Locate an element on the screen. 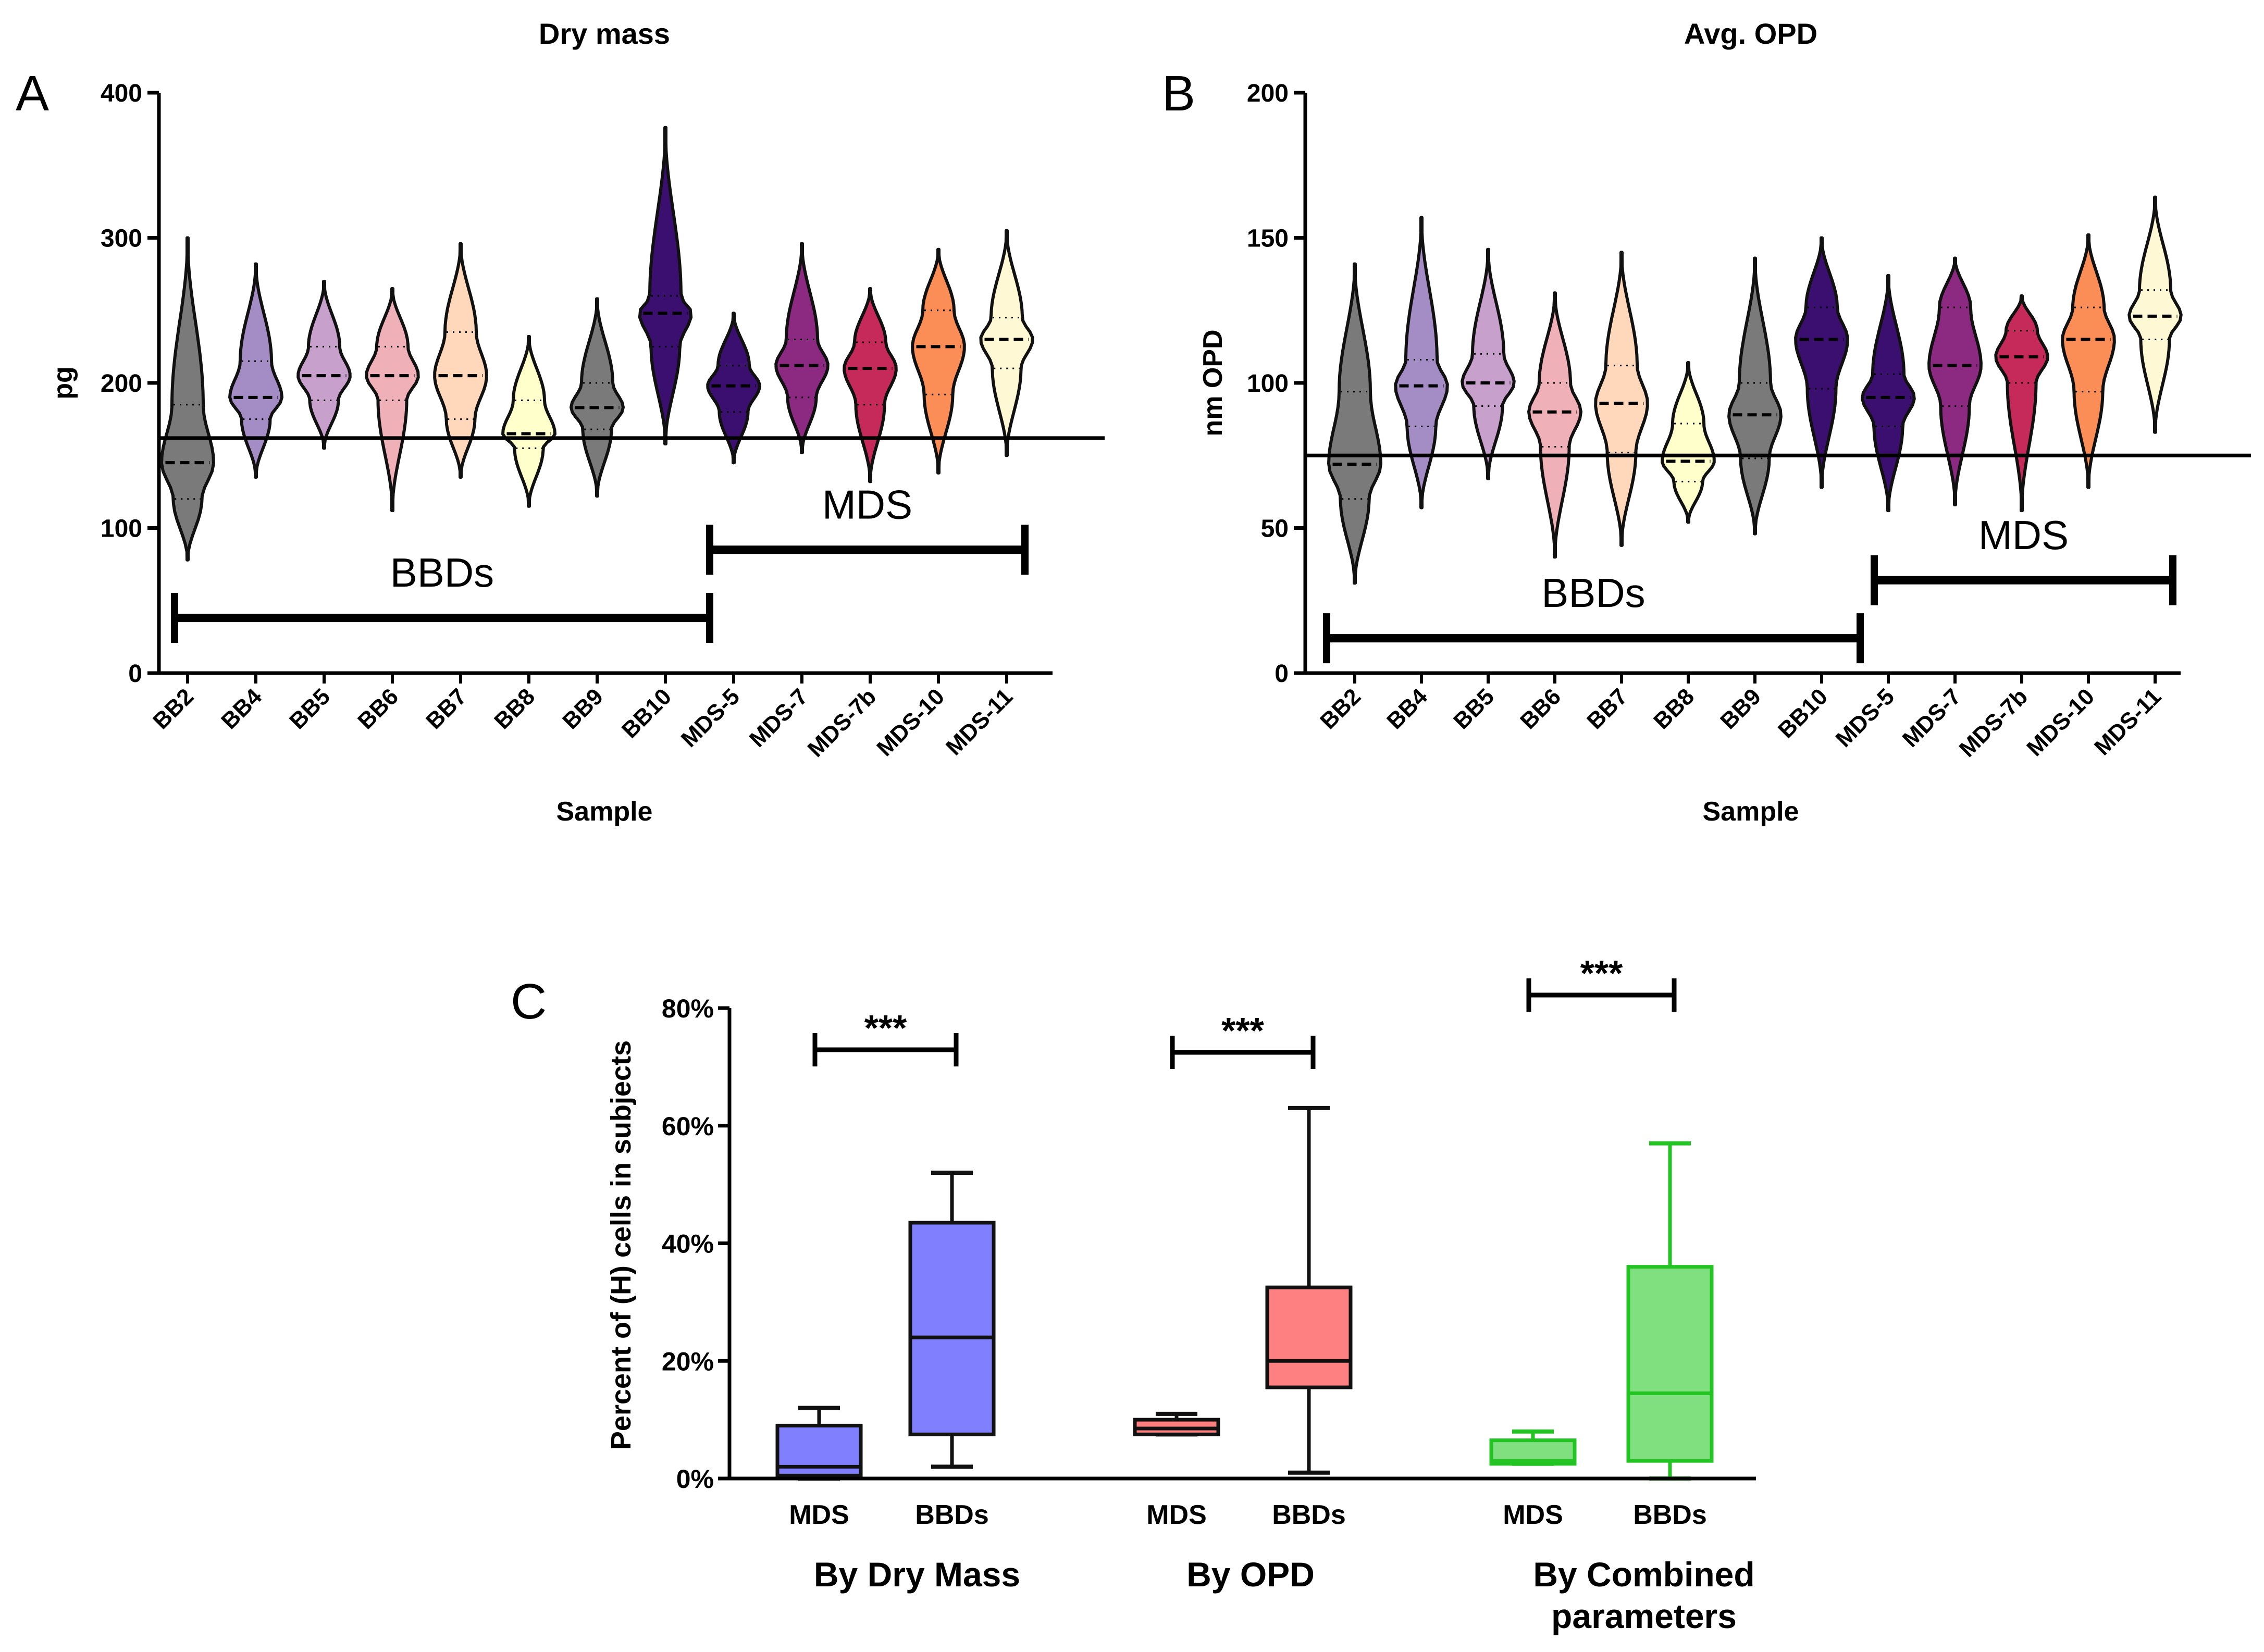 Image resolution: width=2264 pixels, height=1652 pixels. y-tick-label: 20% is located at coordinates (688, 1361).